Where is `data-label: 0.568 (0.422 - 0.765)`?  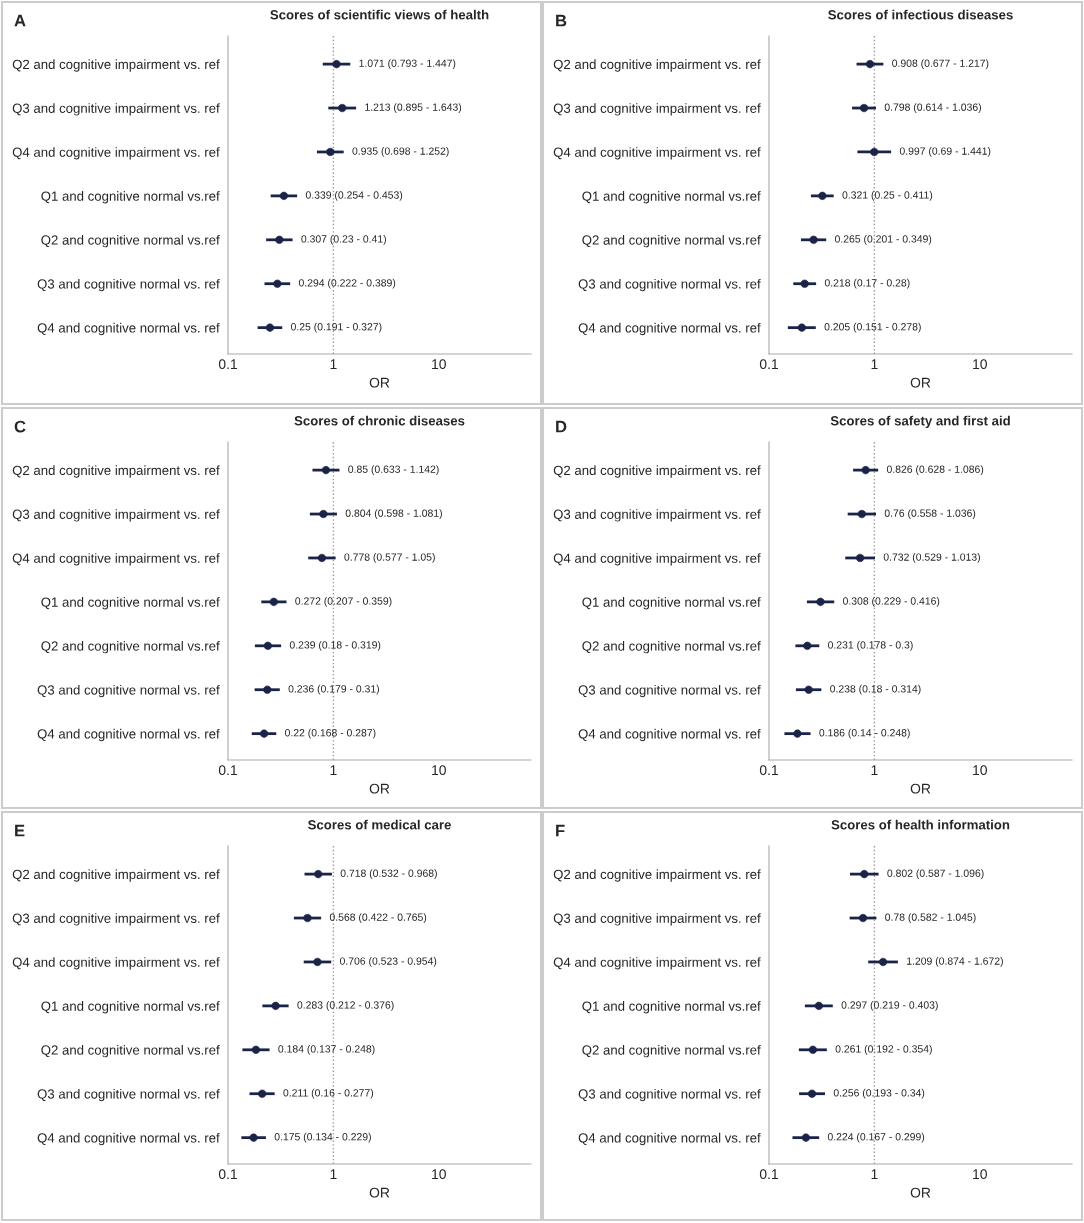
data-label: 0.568 (0.422 - 0.765) is located at coordinates (378, 918).